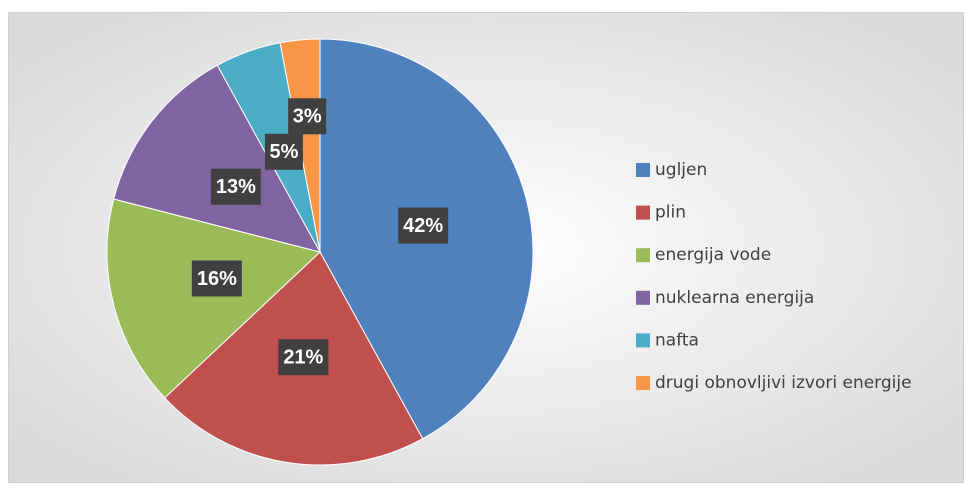  I want to click on legend-label: nuklearna energija, so click(734, 298).